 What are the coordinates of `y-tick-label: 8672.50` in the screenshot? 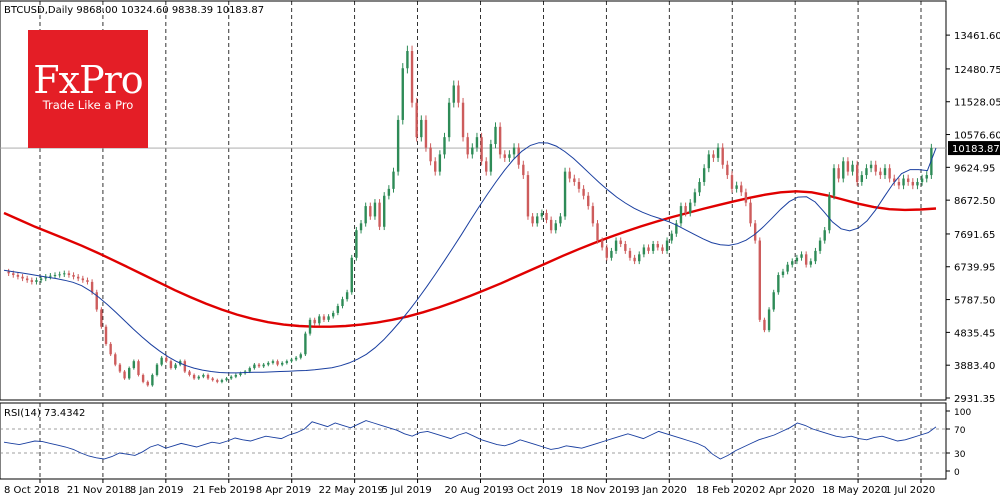 It's located at (974, 201).